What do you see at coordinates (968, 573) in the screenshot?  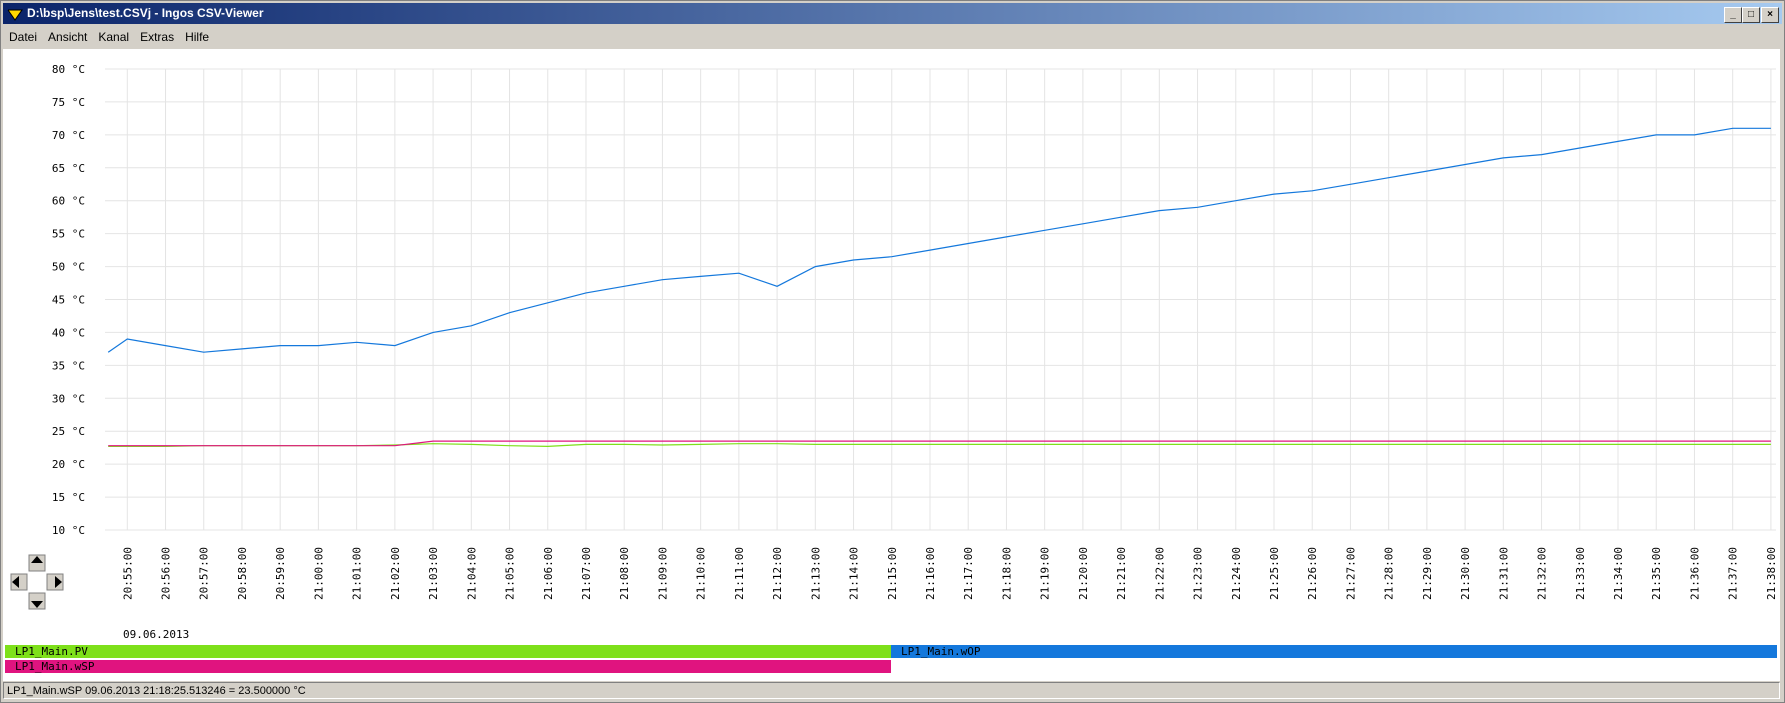 I see `x-tick-label: 21:17:00` at bounding box center [968, 573].